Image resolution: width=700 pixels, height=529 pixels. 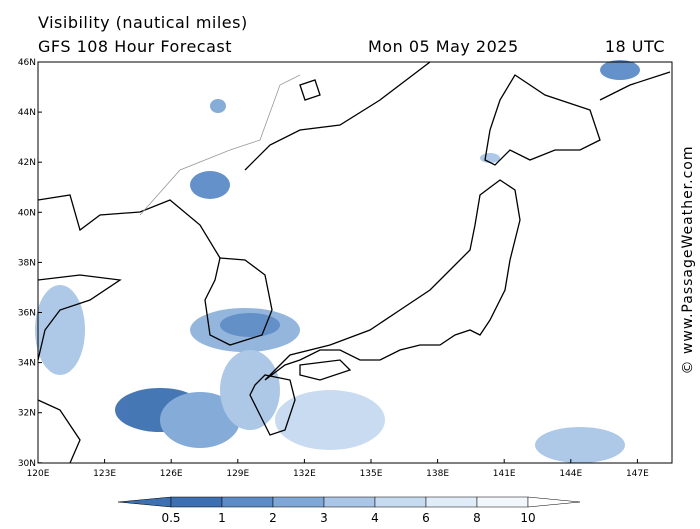 I want to click on colorbar-label: 3, so click(x=324, y=518).